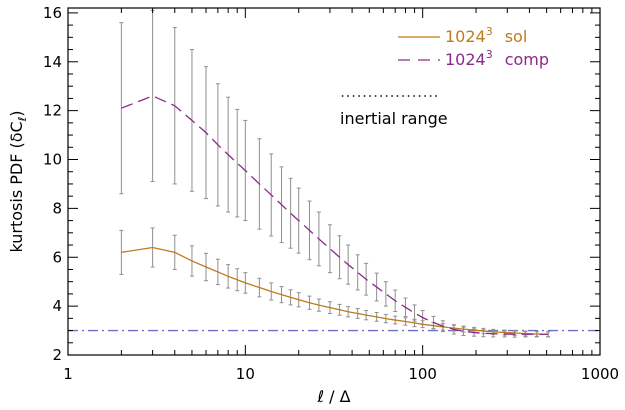  Describe the element at coordinates (52, 160) in the screenshot. I see `y-tick-label: 10` at that location.